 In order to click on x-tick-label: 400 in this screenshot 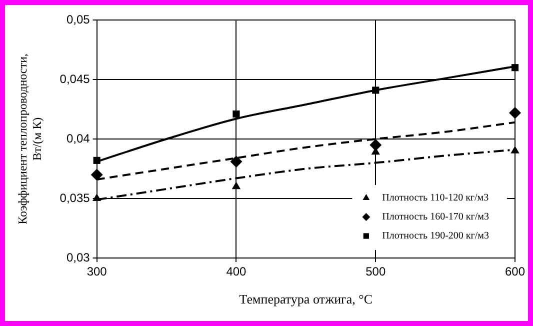, I will do `click(236, 271)`.